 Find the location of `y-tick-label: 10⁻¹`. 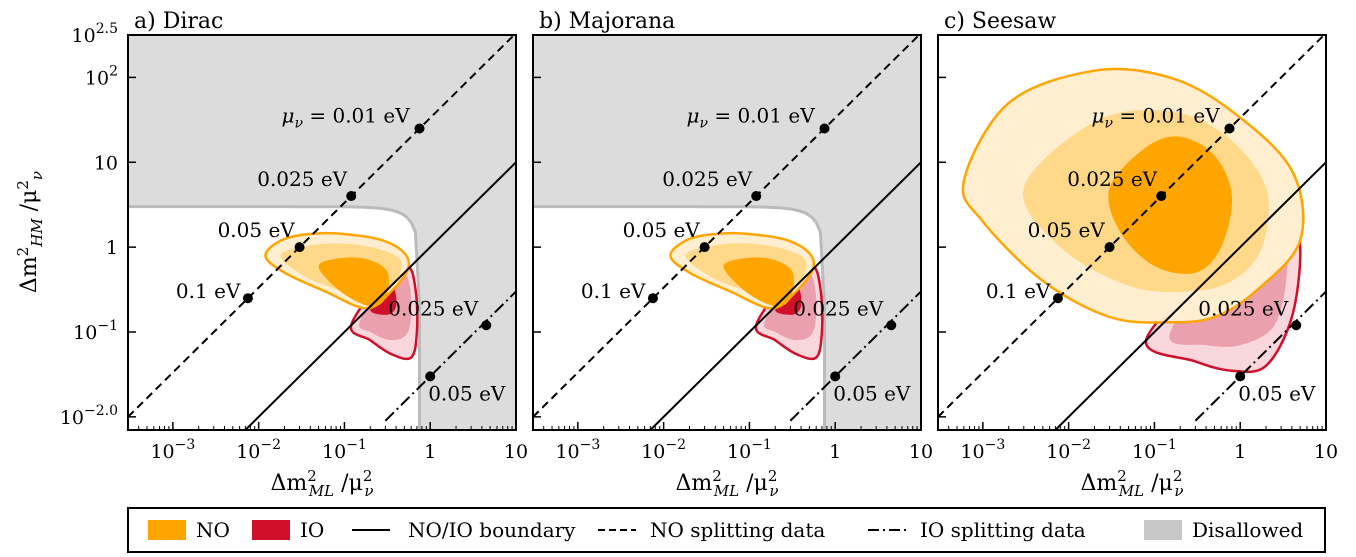

y-tick-label: 10⁻¹ is located at coordinates (95, 331).